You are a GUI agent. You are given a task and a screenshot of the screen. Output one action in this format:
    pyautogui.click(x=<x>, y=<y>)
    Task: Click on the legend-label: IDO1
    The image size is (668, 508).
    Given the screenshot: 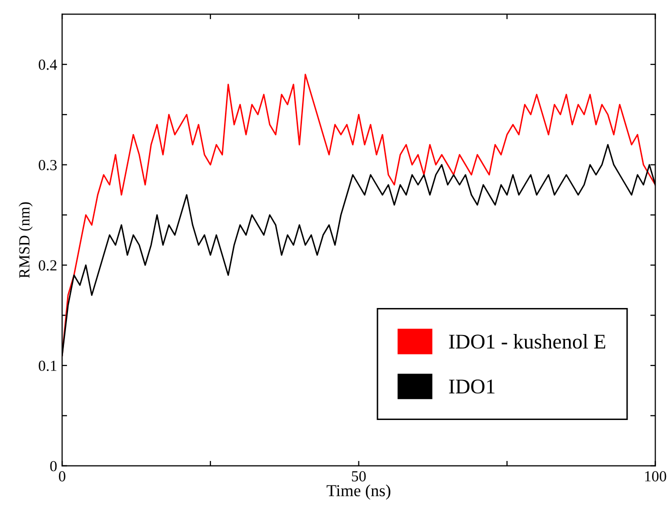 What is the action you would take?
    pyautogui.click(x=471, y=387)
    